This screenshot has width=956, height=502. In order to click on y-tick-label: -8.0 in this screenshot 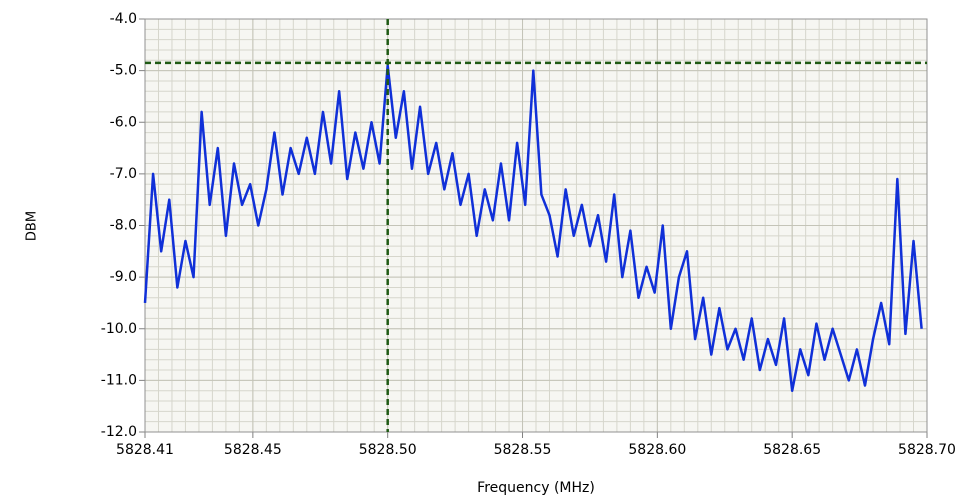, I will do `click(123, 226)`.